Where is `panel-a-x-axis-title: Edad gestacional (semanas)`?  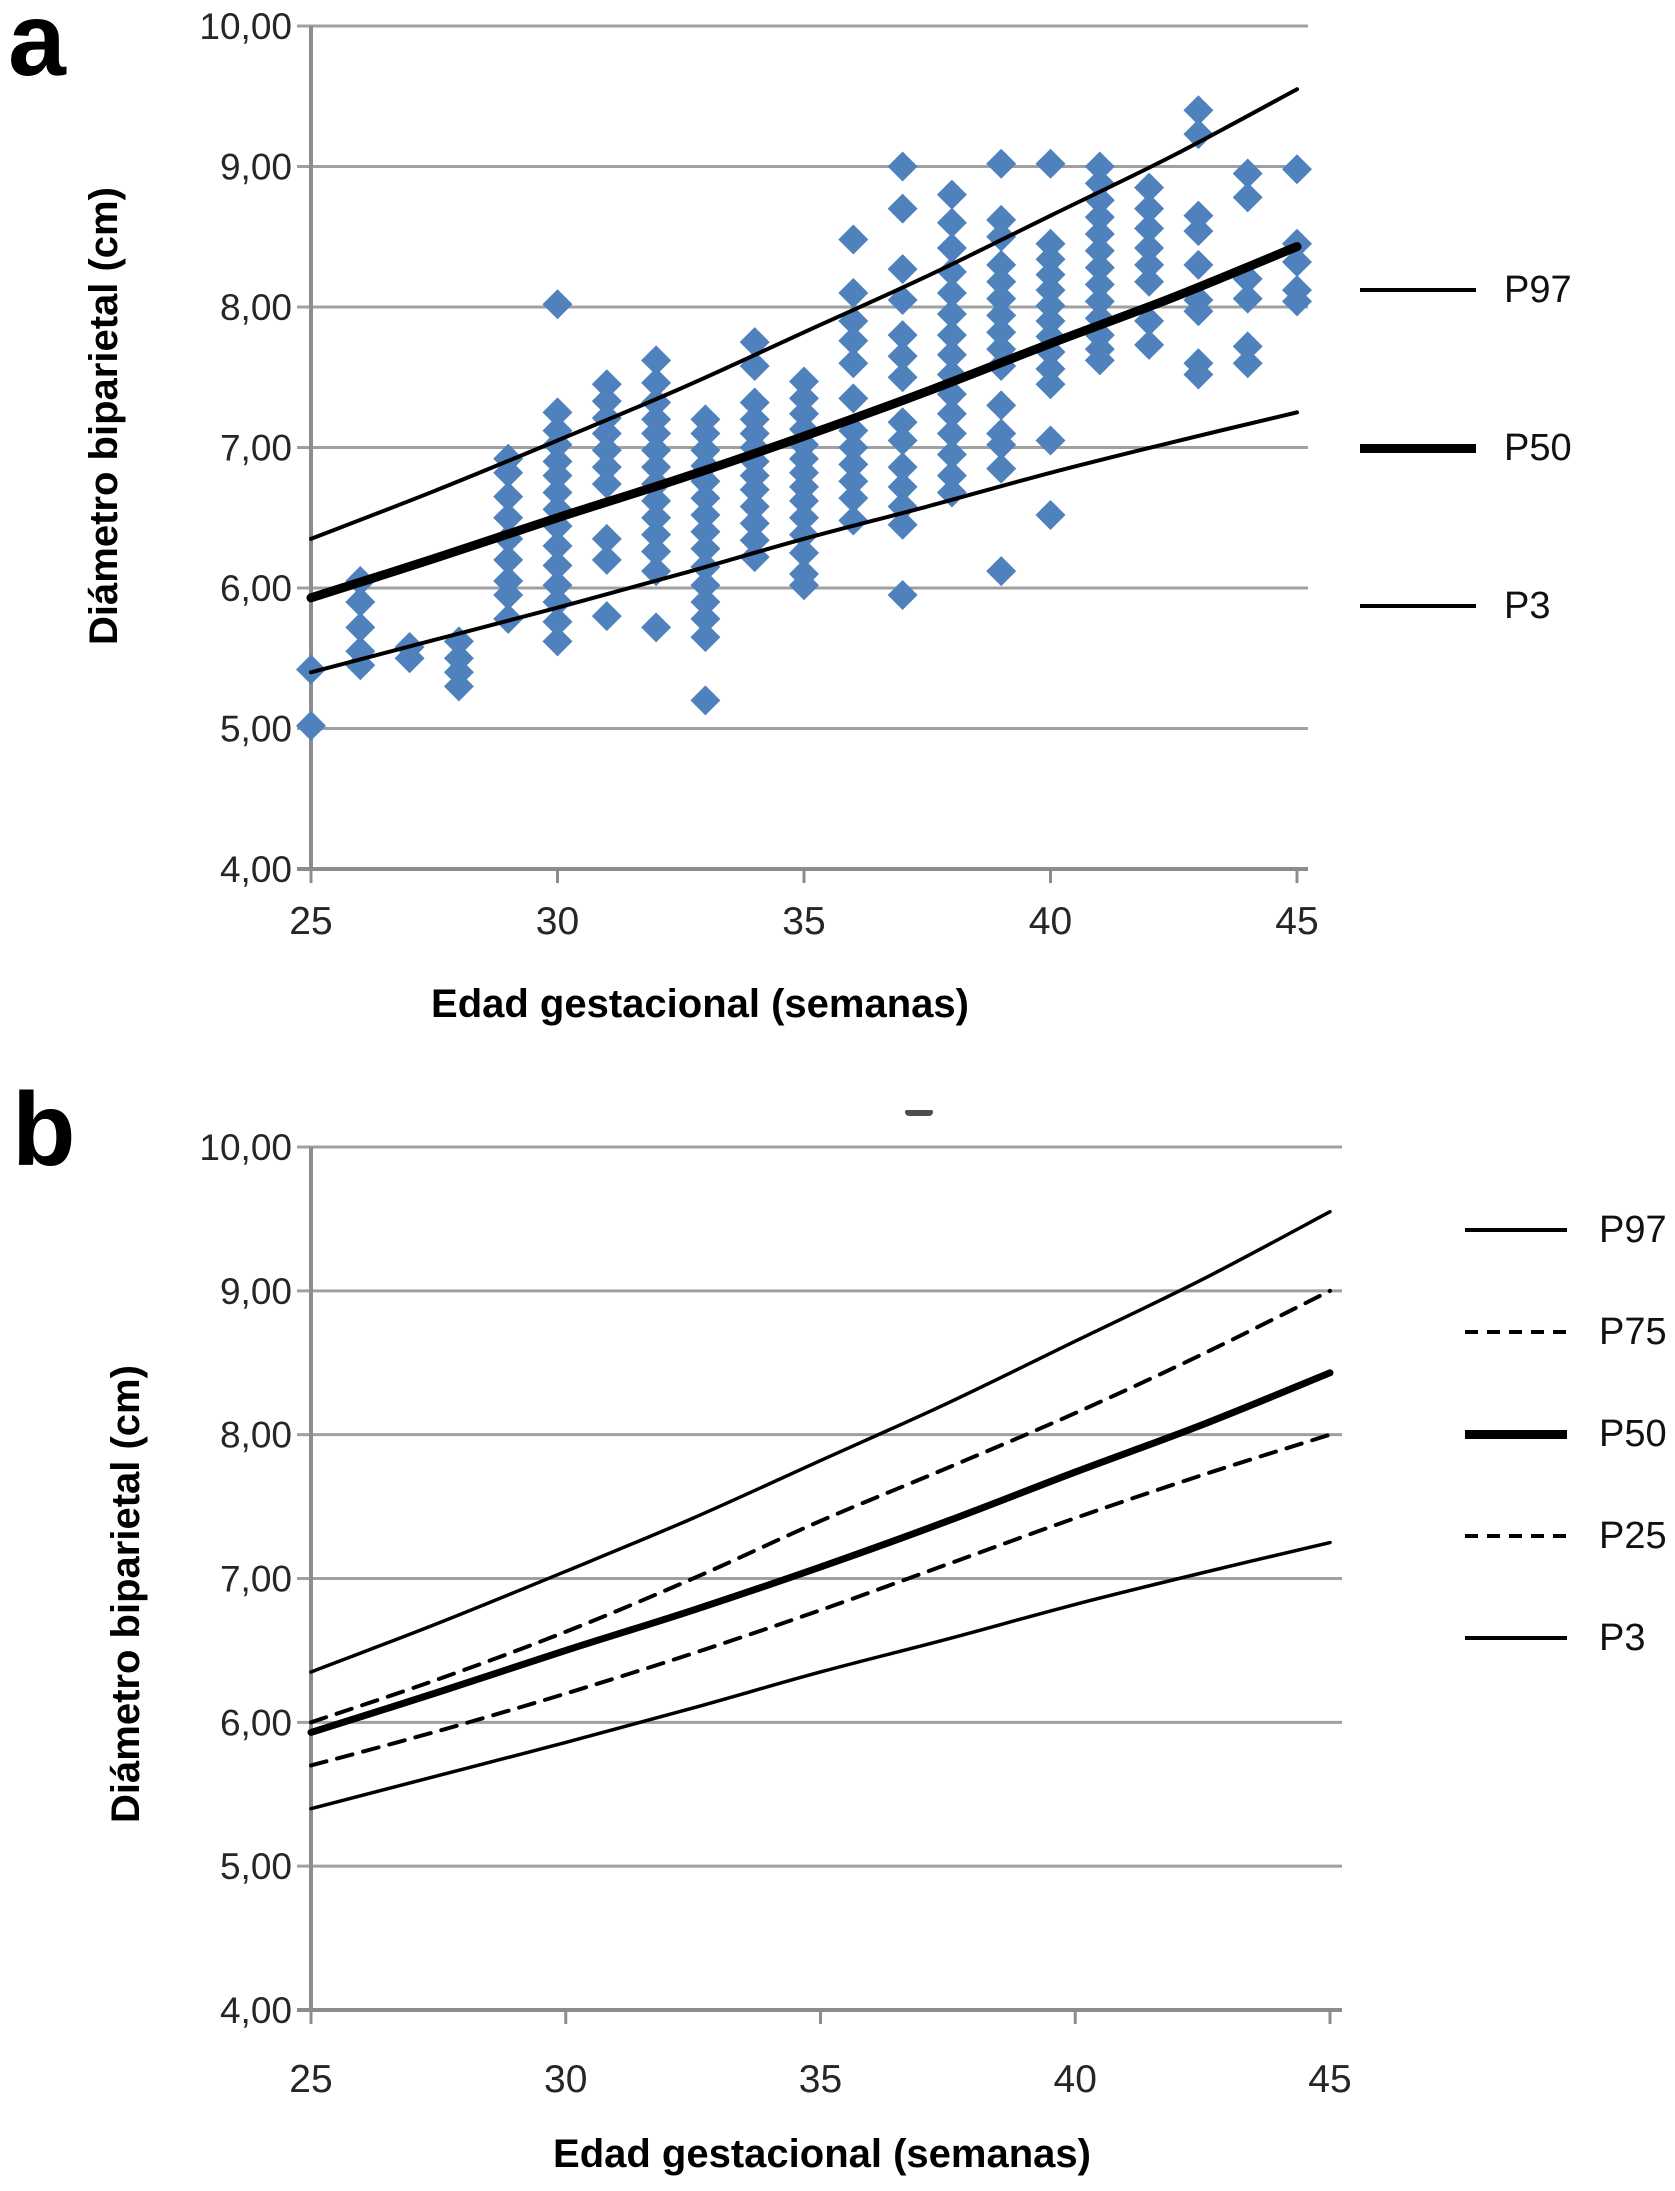 panel-a-x-axis-title: Edad gestacional (semanas) is located at coordinates (700, 1004).